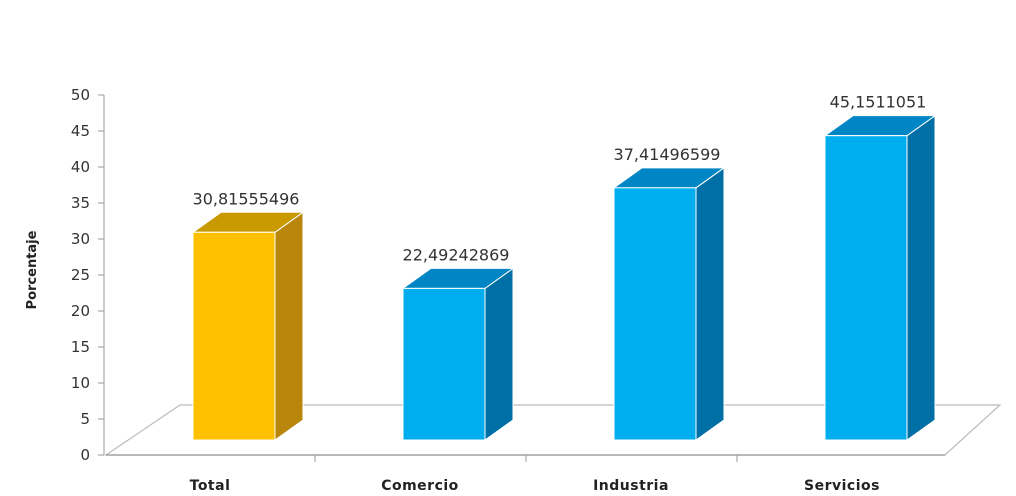  I want to click on bar-total, so click(248, 326).